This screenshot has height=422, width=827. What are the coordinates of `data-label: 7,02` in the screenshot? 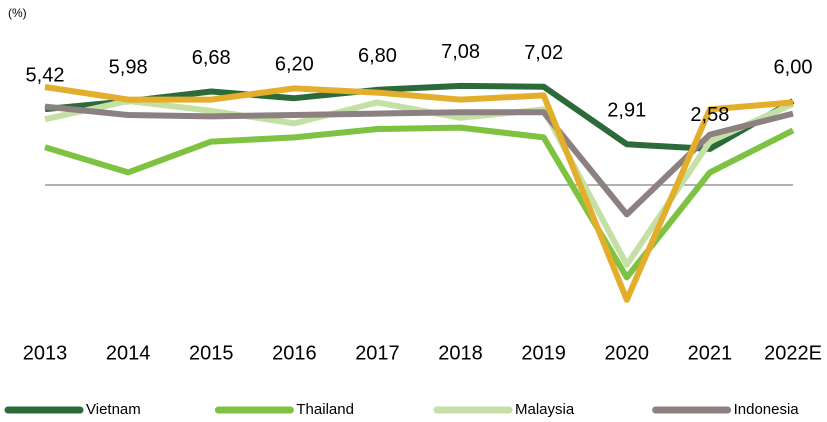 It's located at (543, 53).